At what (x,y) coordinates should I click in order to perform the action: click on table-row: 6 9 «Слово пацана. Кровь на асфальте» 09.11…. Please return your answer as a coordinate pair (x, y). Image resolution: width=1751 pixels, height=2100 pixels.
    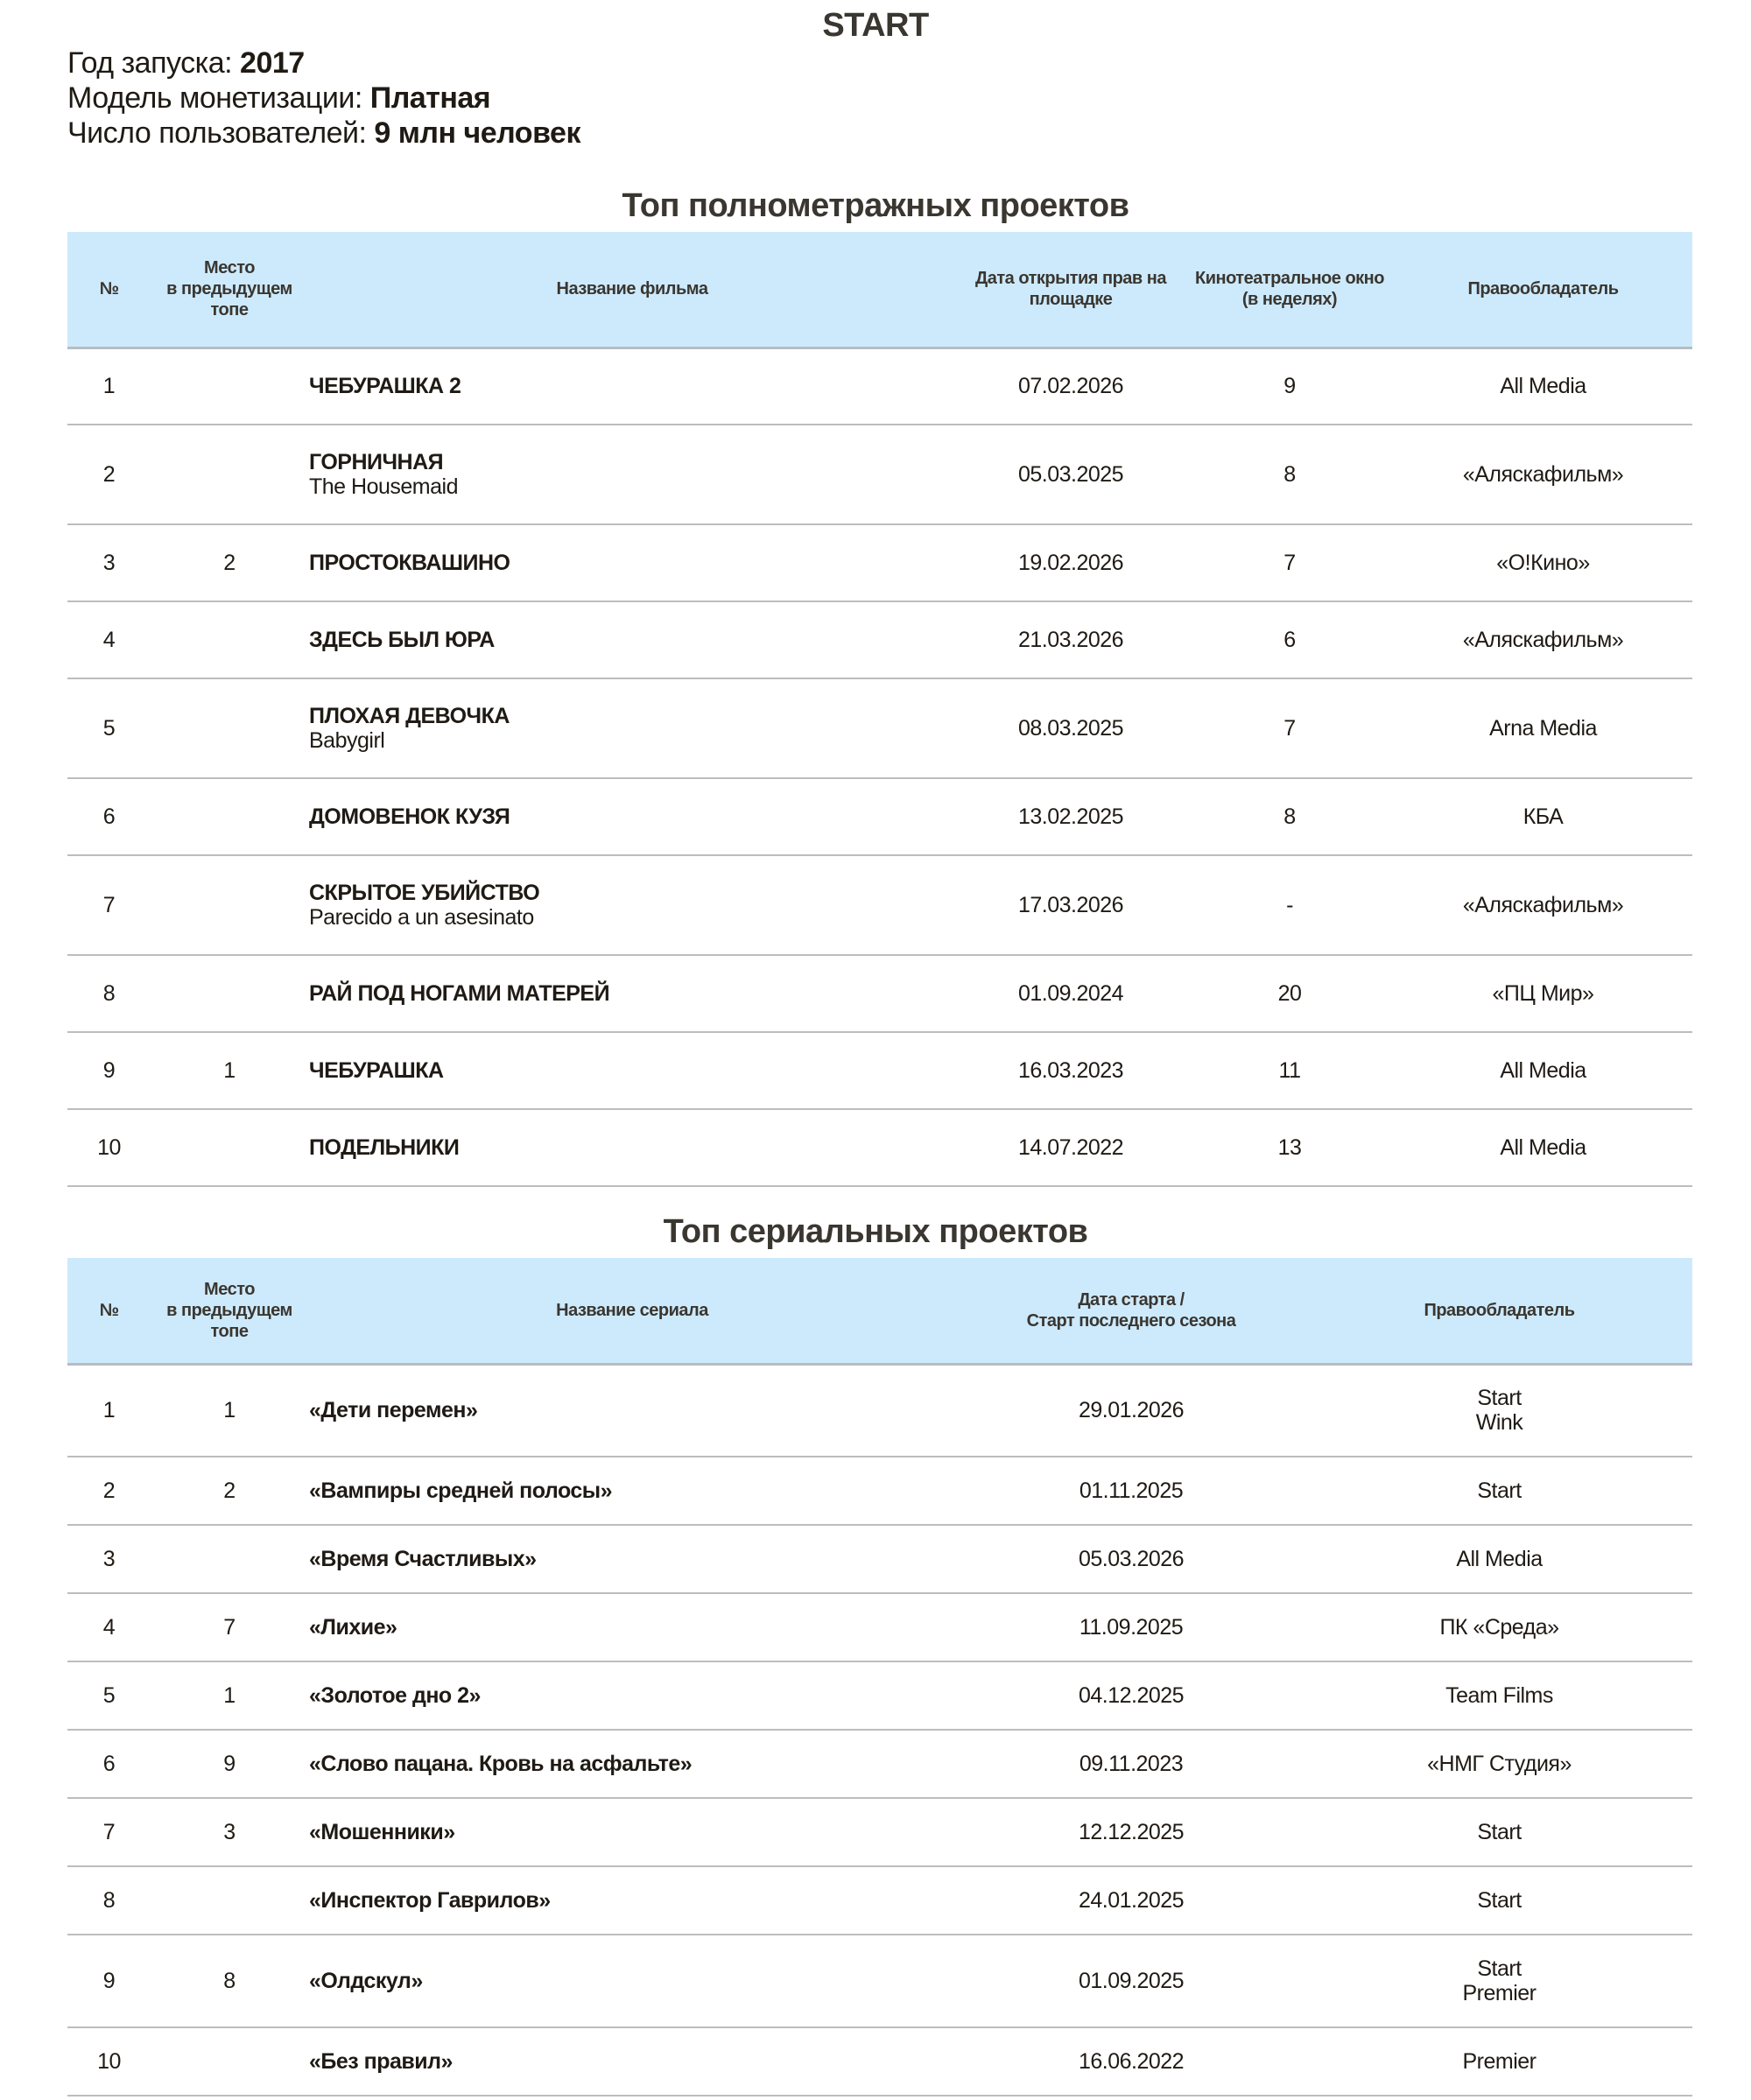
    Looking at the image, I should click on (879, 1764).